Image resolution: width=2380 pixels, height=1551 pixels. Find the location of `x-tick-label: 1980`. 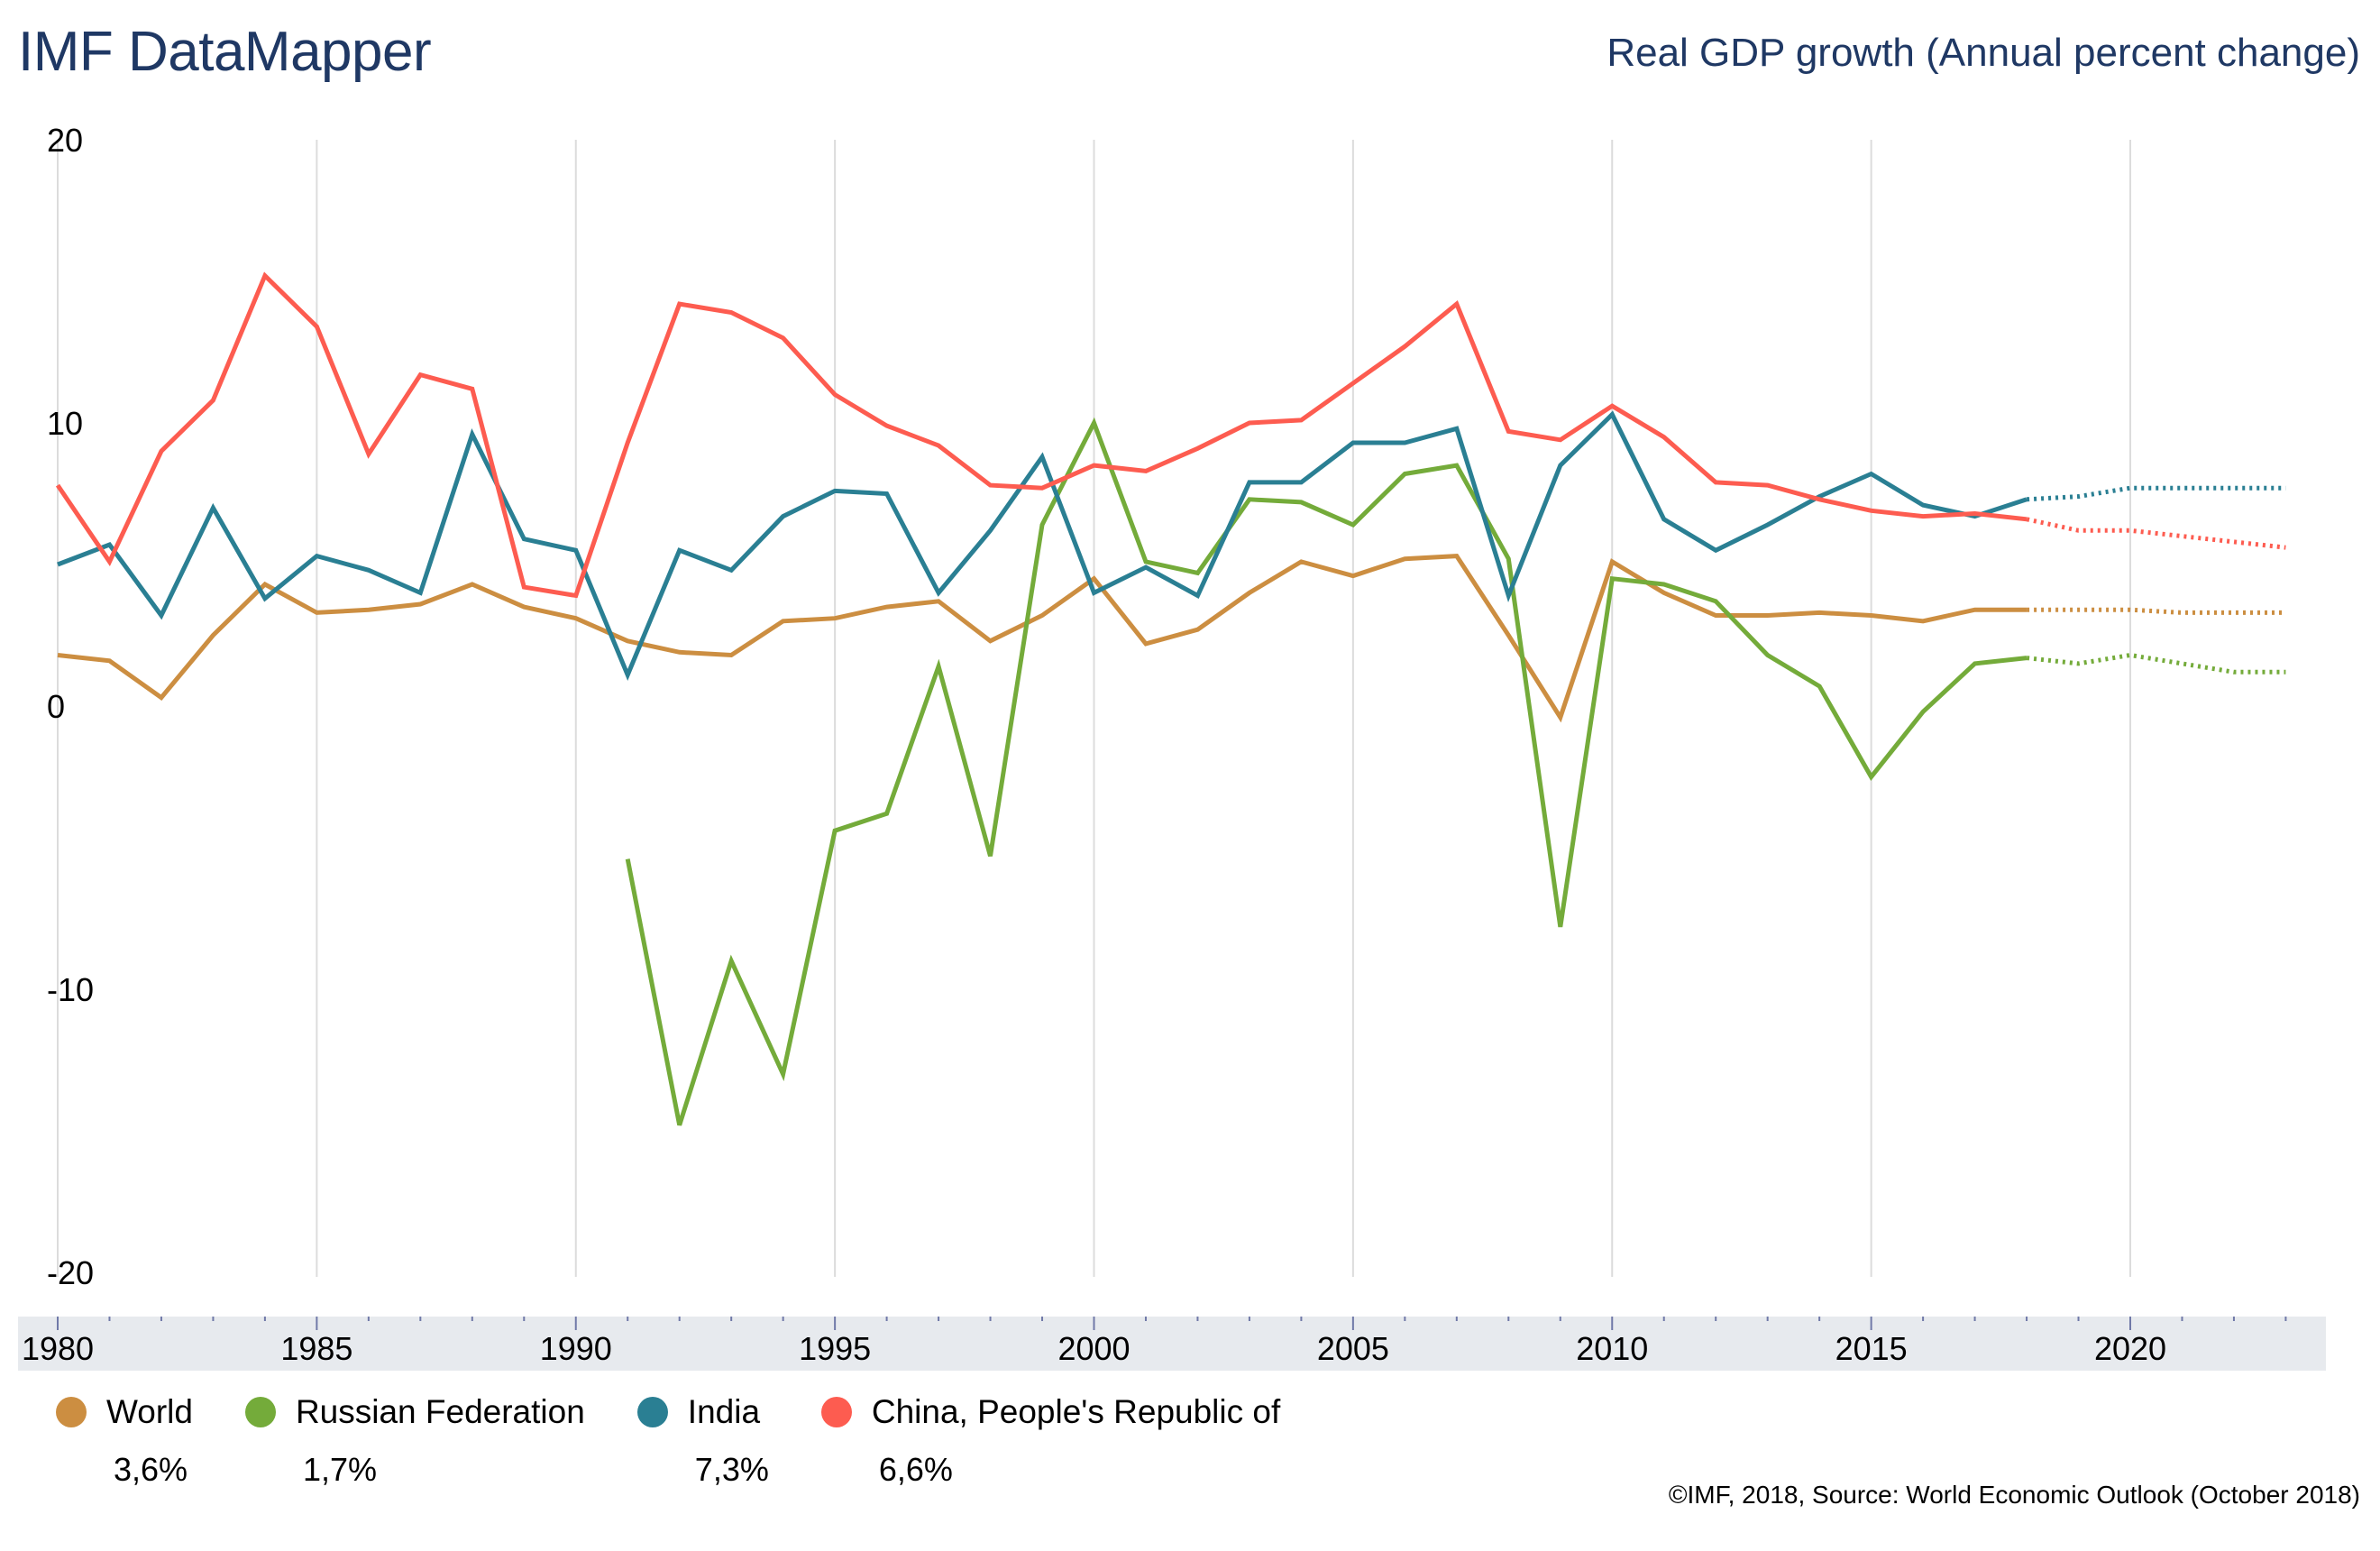

x-tick-label: 1980 is located at coordinates (58, 1348).